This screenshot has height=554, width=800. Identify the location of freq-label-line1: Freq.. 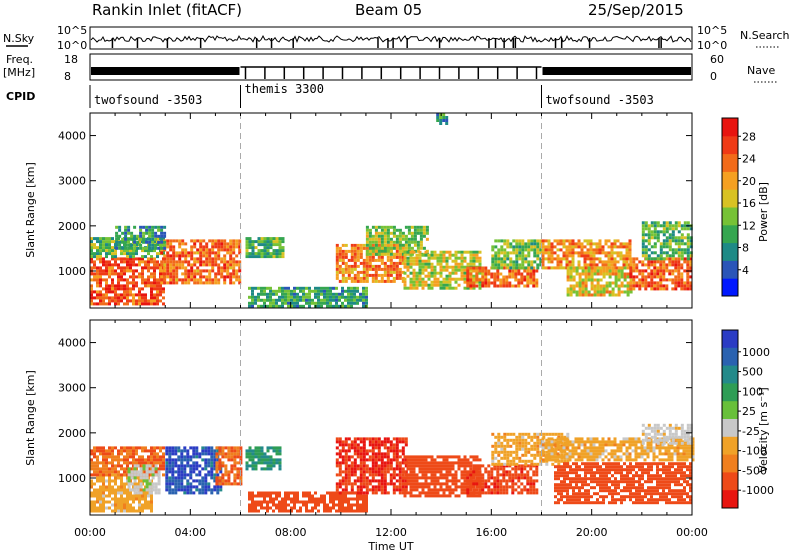
(19, 59).